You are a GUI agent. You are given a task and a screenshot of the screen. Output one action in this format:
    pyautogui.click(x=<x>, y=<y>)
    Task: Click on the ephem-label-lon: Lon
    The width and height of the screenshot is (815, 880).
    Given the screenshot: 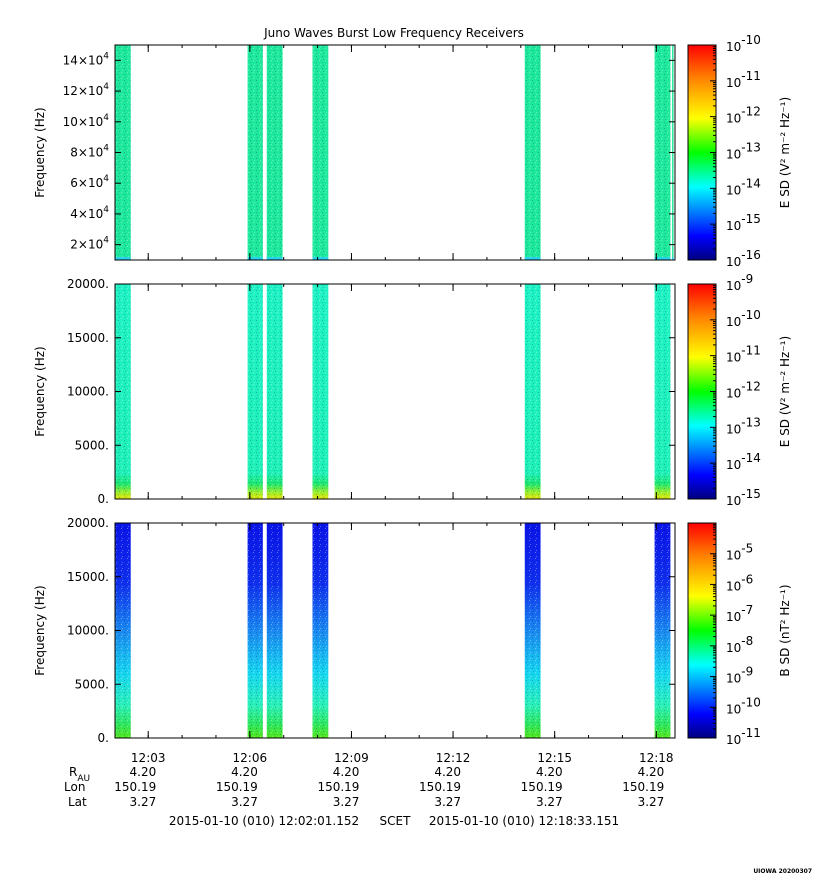 What is the action you would take?
    pyautogui.click(x=74, y=787)
    